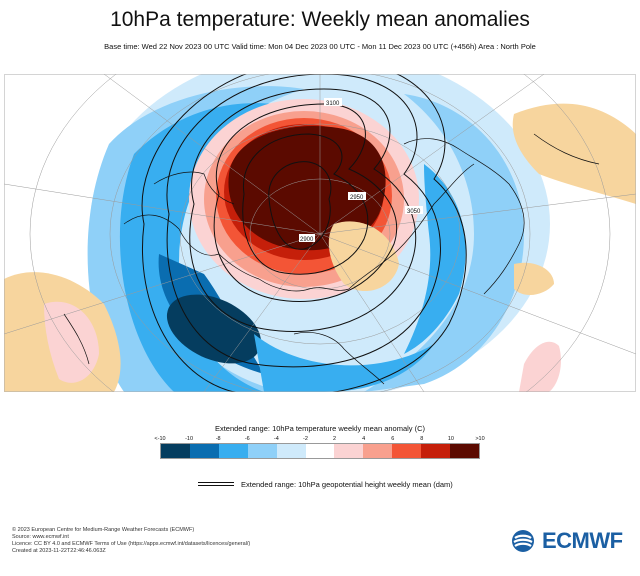 The width and height of the screenshot is (640, 576). Describe the element at coordinates (574, 153) in the screenshot. I see `land-patch-right` at that location.